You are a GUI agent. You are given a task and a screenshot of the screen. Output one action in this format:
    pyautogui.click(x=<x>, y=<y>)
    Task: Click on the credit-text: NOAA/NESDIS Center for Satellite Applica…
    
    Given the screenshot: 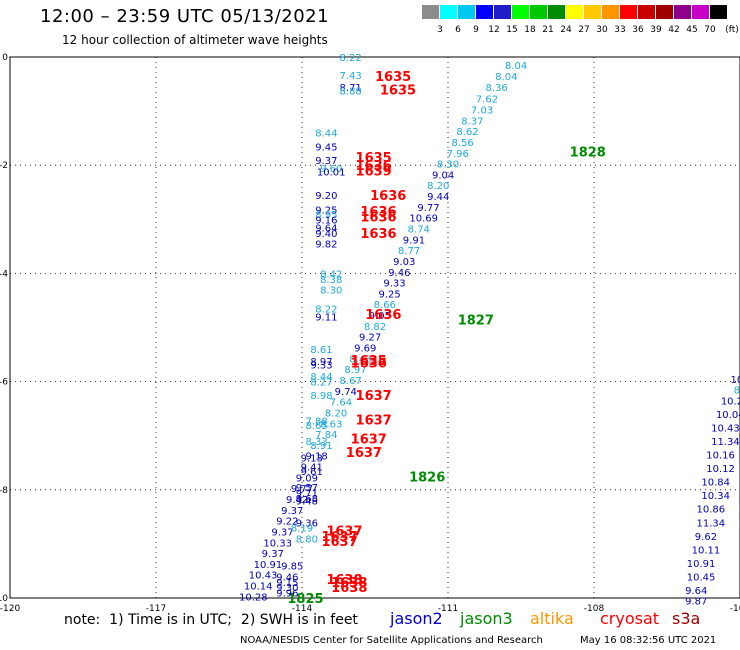 What is the action you would take?
    pyautogui.click(x=391, y=640)
    